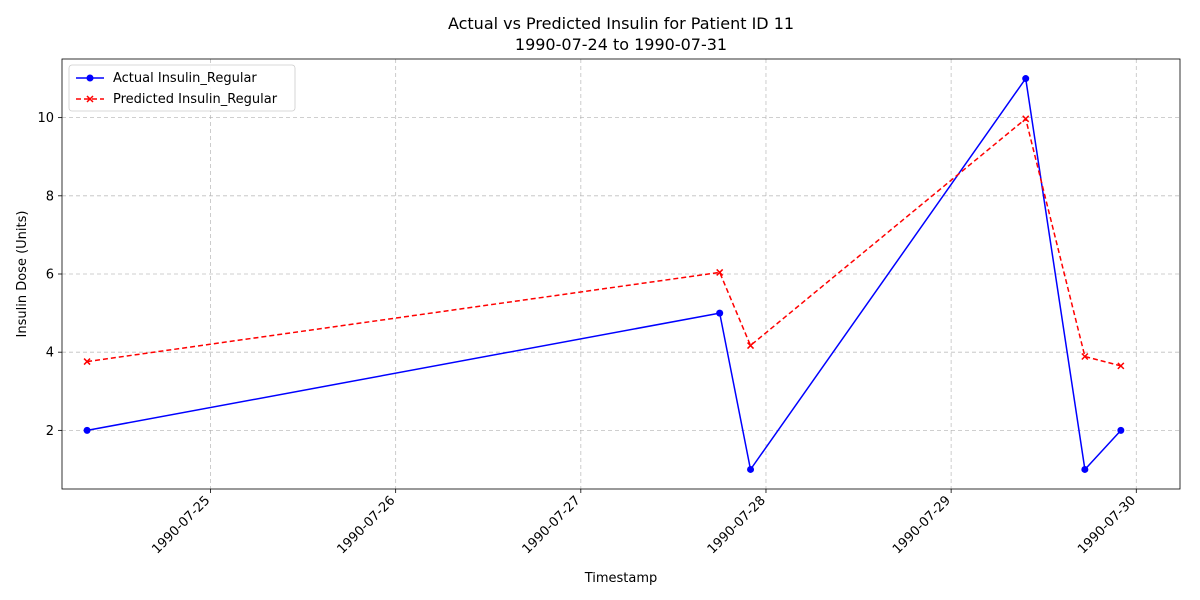  Describe the element at coordinates (185, 78) in the screenshot. I see `legend-label-actual: Actual Insulin_Regular` at that location.